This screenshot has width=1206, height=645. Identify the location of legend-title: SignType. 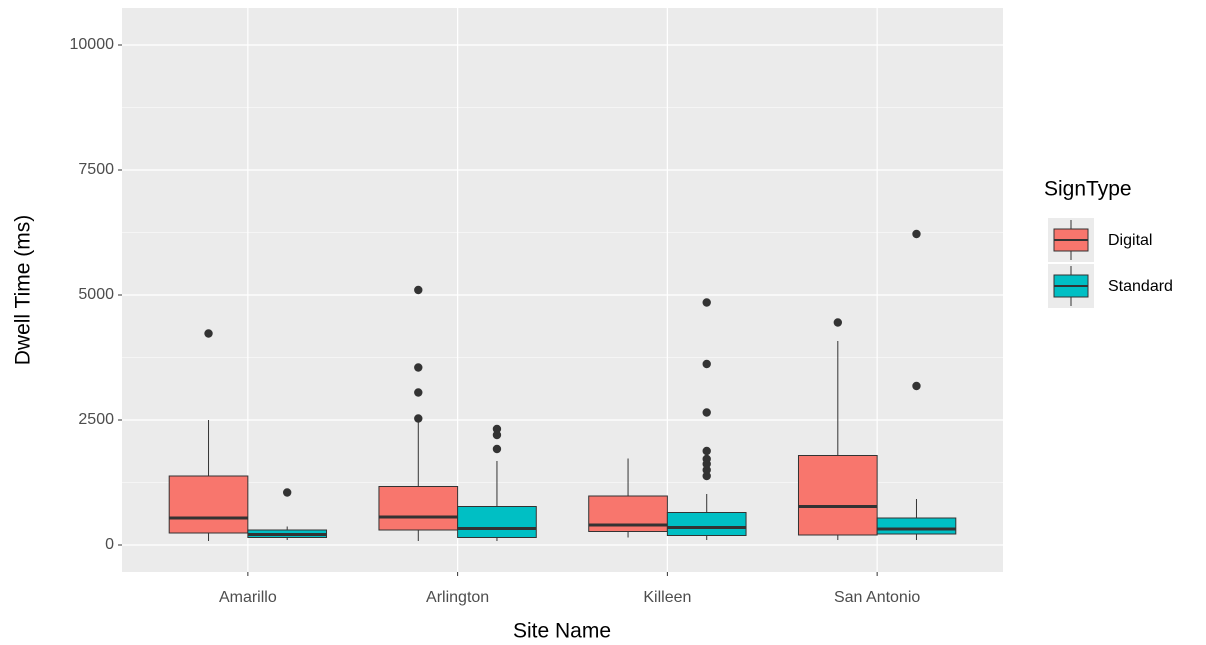
(1088, 189).